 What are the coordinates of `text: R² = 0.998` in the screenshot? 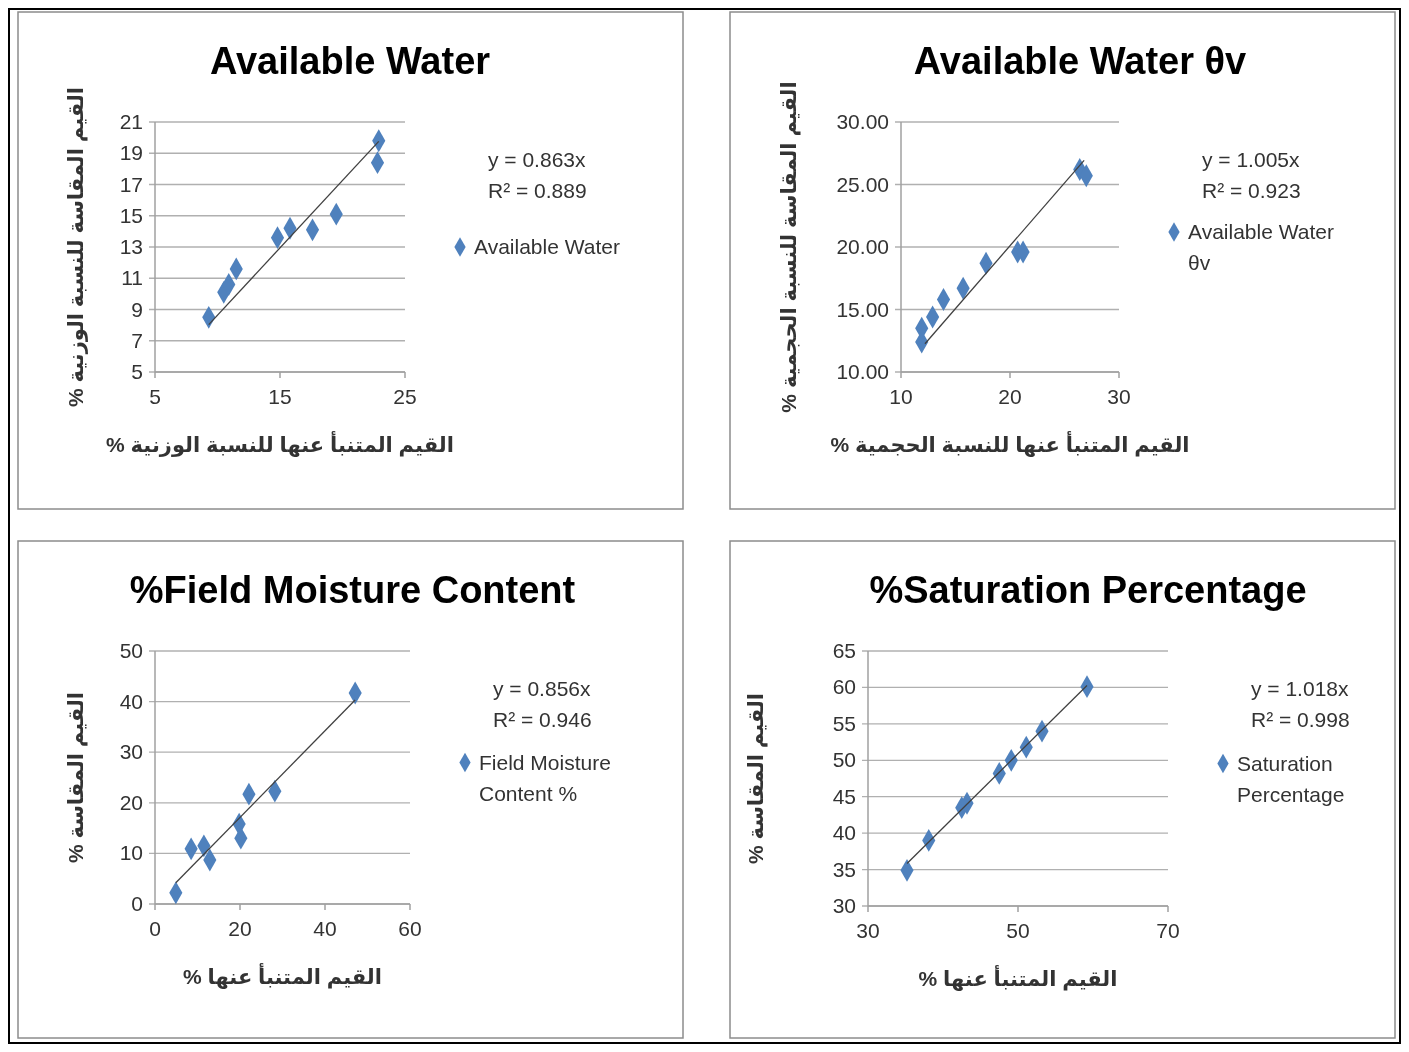 It's located at (1300, 719).